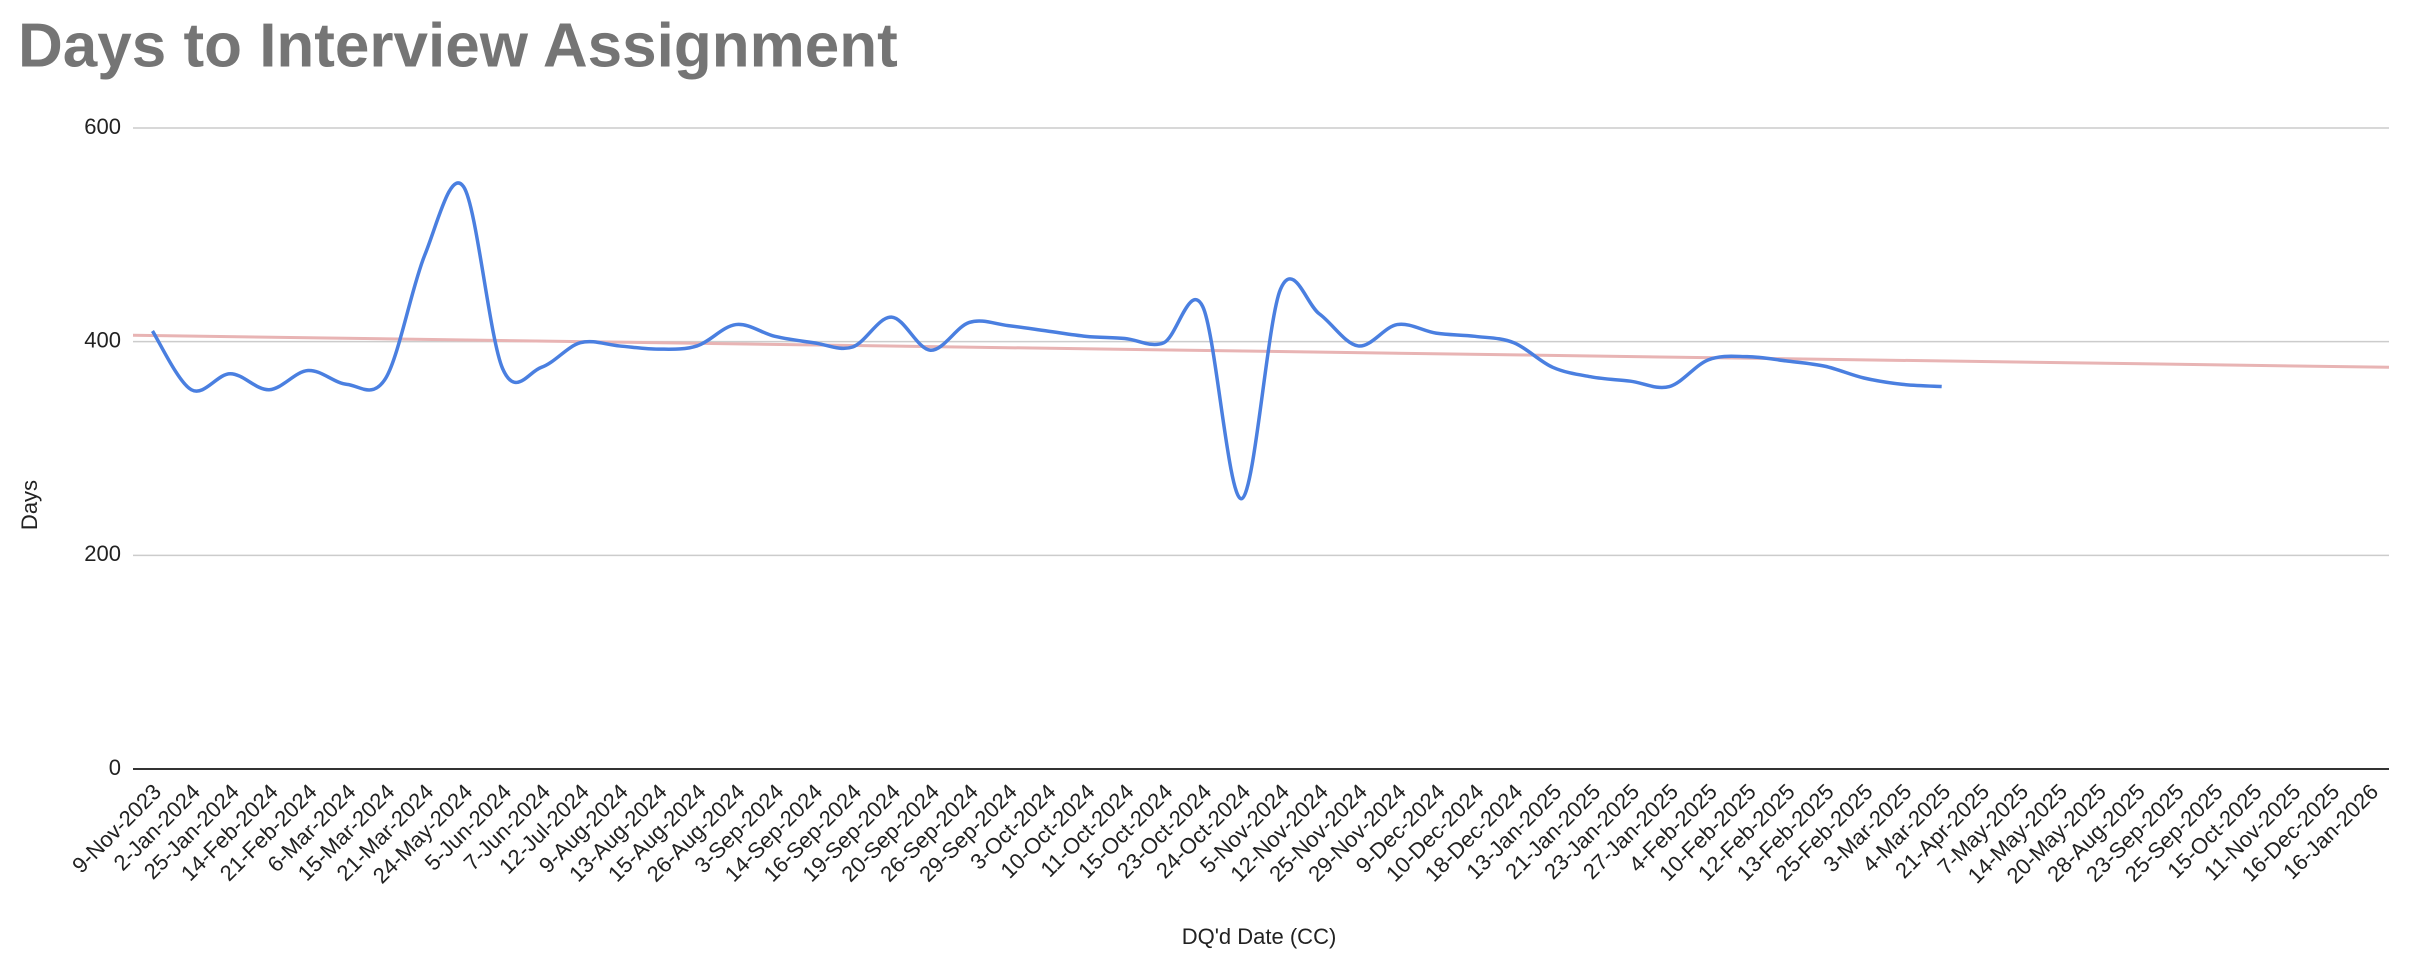 This screenshot has width=2422, height=964. What do you see at coordinates (102, 553) in the screenshot?
I see `y-tick-label: 200` at bounding box center [102, 553].